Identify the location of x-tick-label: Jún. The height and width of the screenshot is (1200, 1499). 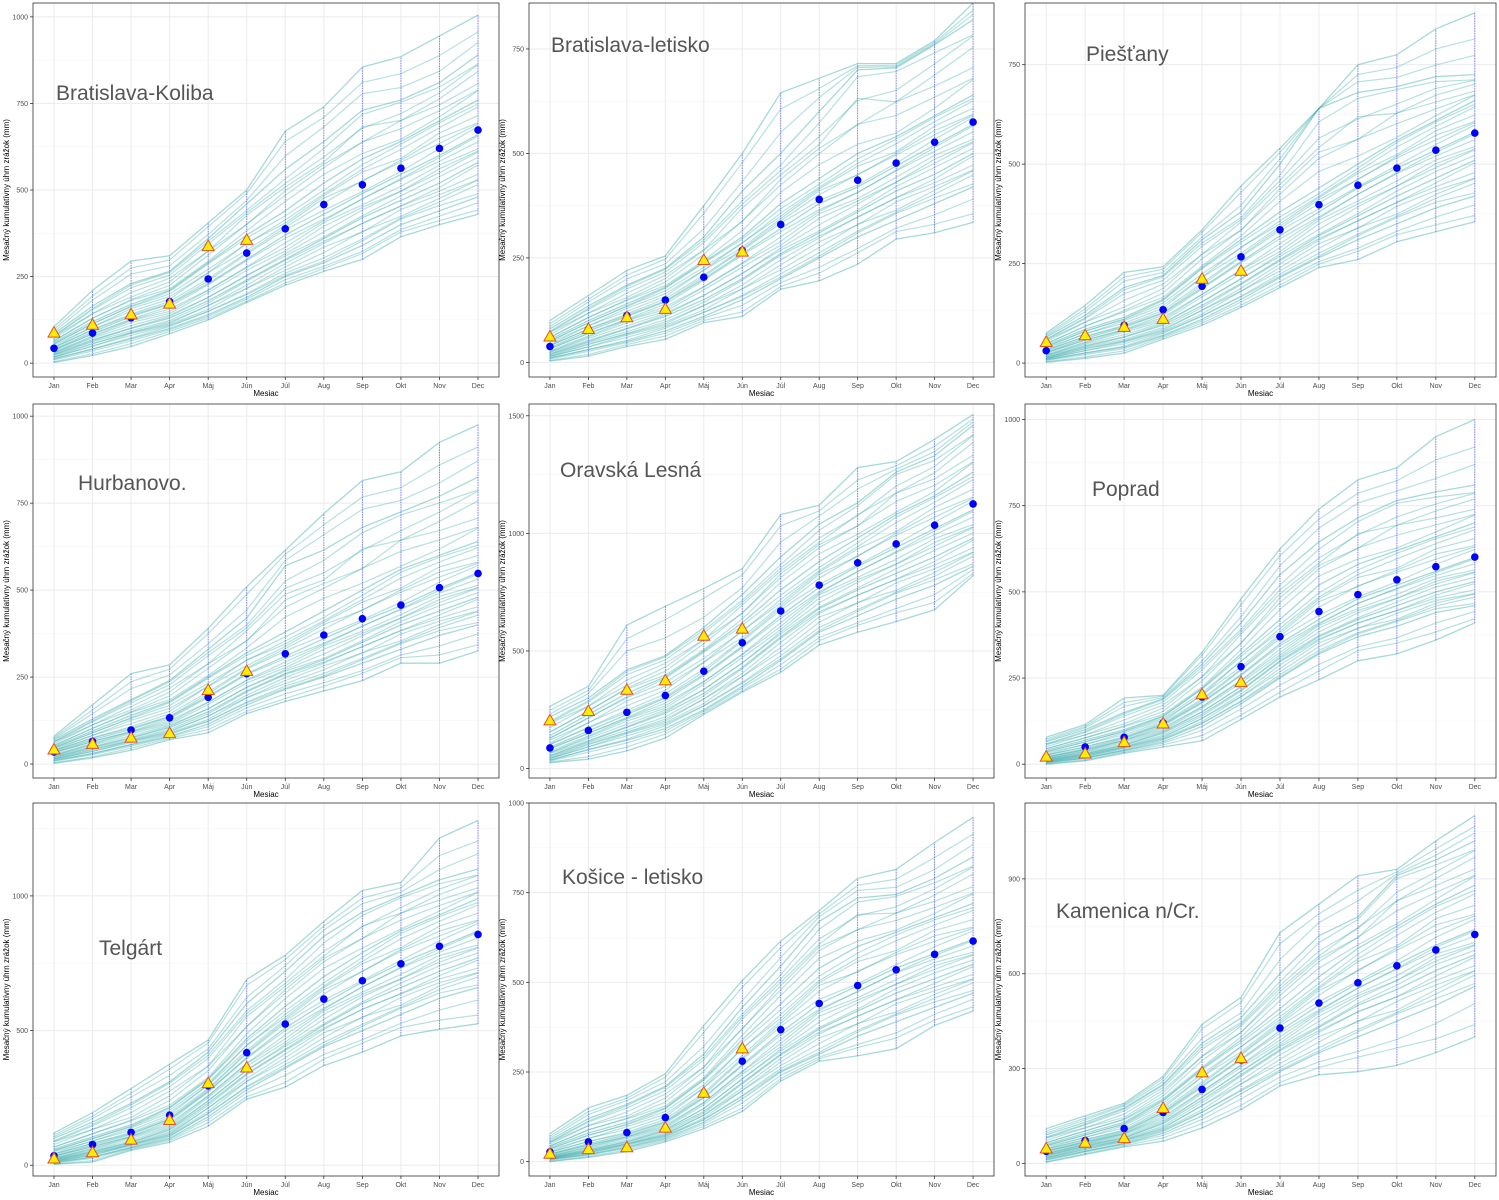
(742, 1185).